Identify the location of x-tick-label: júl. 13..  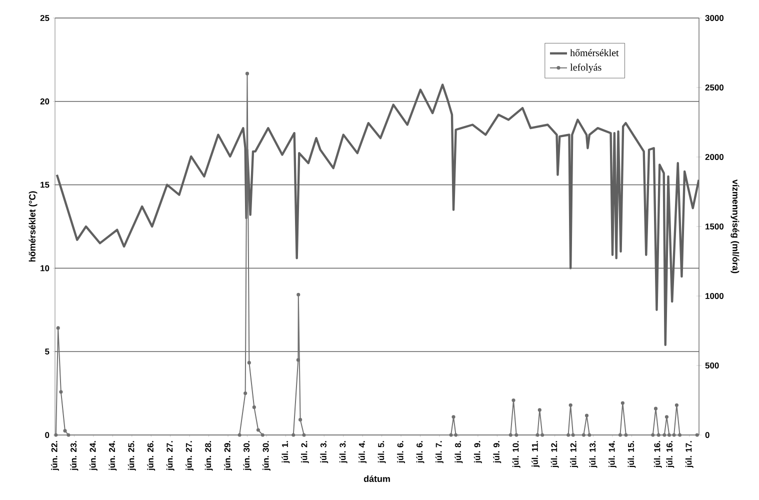
(593, 454).